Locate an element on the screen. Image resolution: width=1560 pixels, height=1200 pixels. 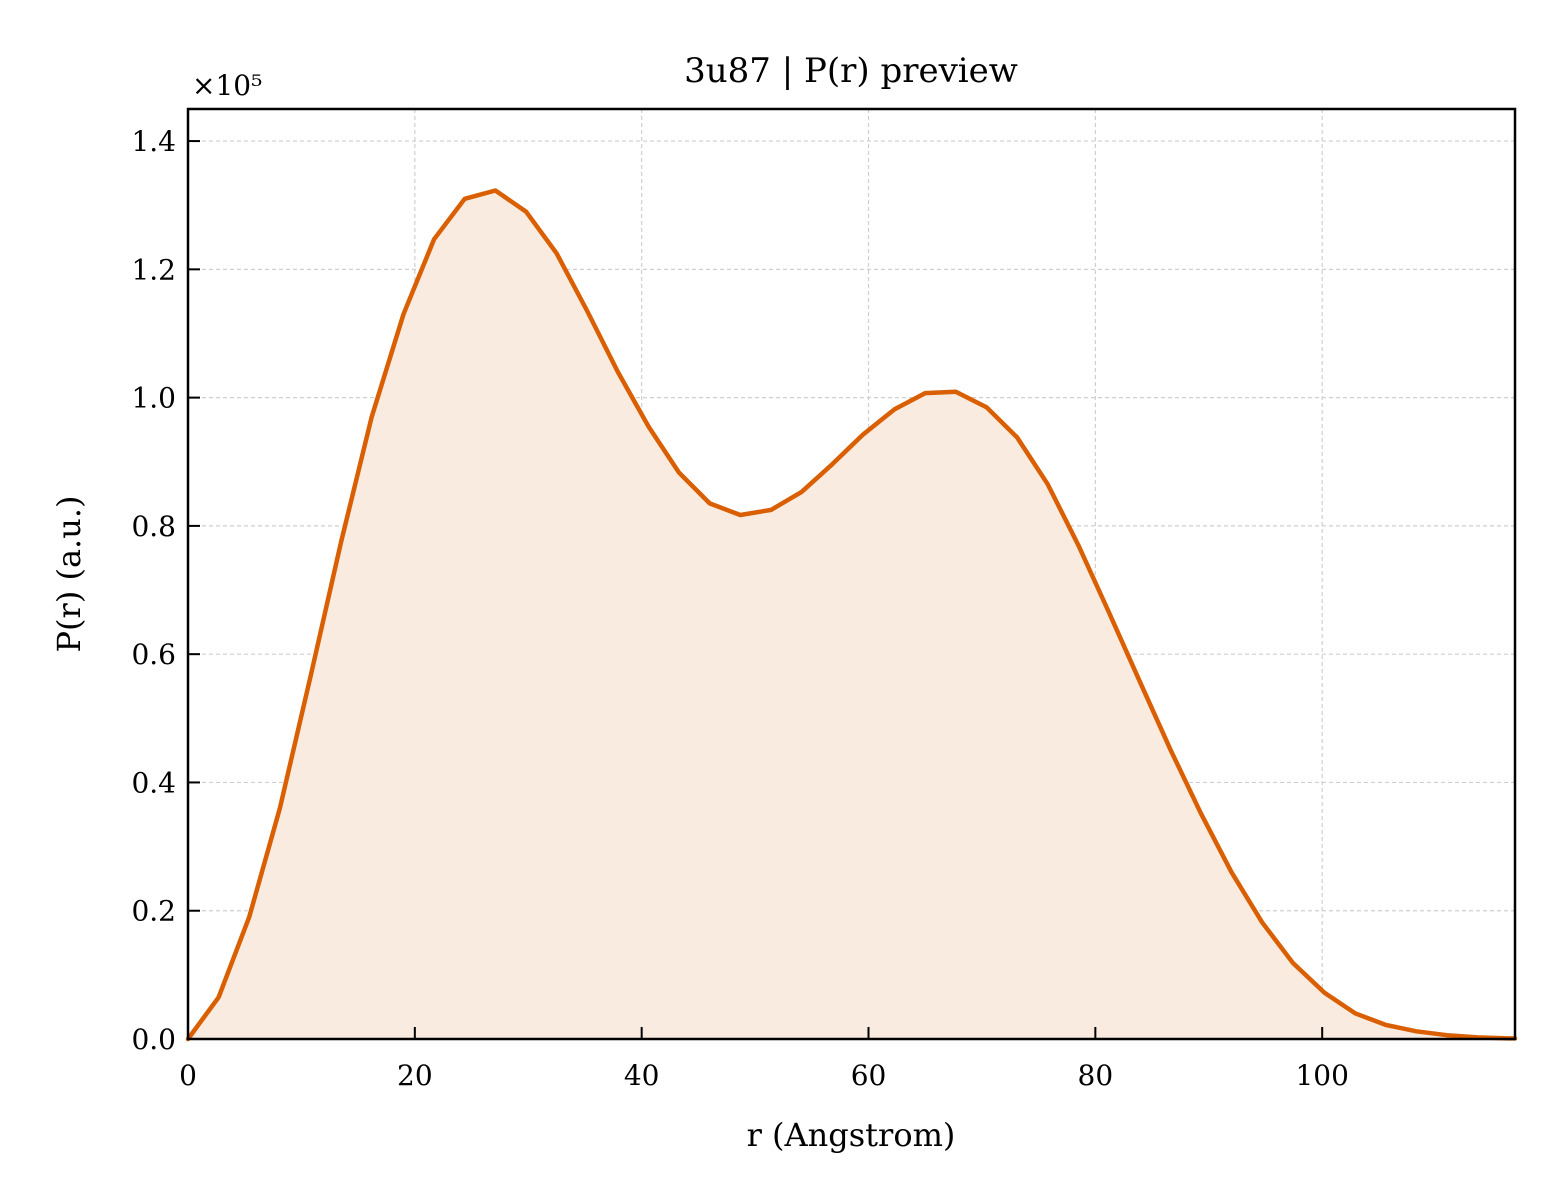
y-scale-multiplier: ×10⁵ is located at coordinates (227, 85).